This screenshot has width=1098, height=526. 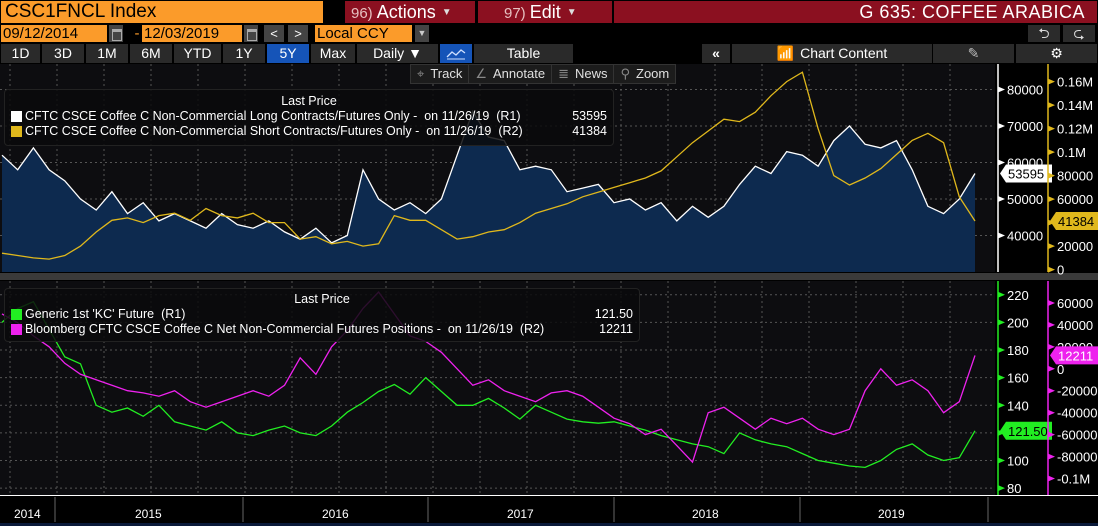 I want to click on last-value-text: 53595, so click(x=1026, y=173).